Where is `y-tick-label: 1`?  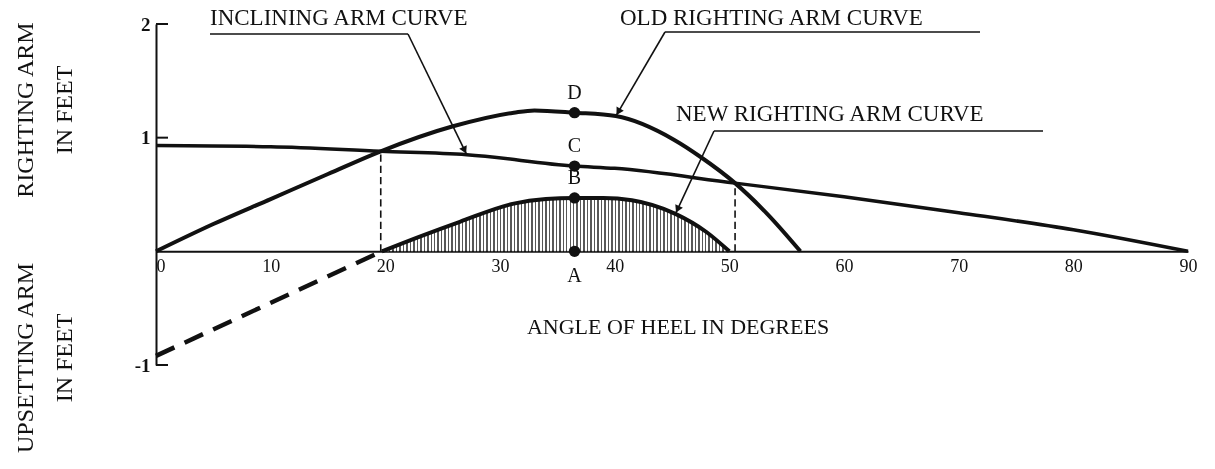
y-tick-label: 1 is located at coordinates (146, 138).